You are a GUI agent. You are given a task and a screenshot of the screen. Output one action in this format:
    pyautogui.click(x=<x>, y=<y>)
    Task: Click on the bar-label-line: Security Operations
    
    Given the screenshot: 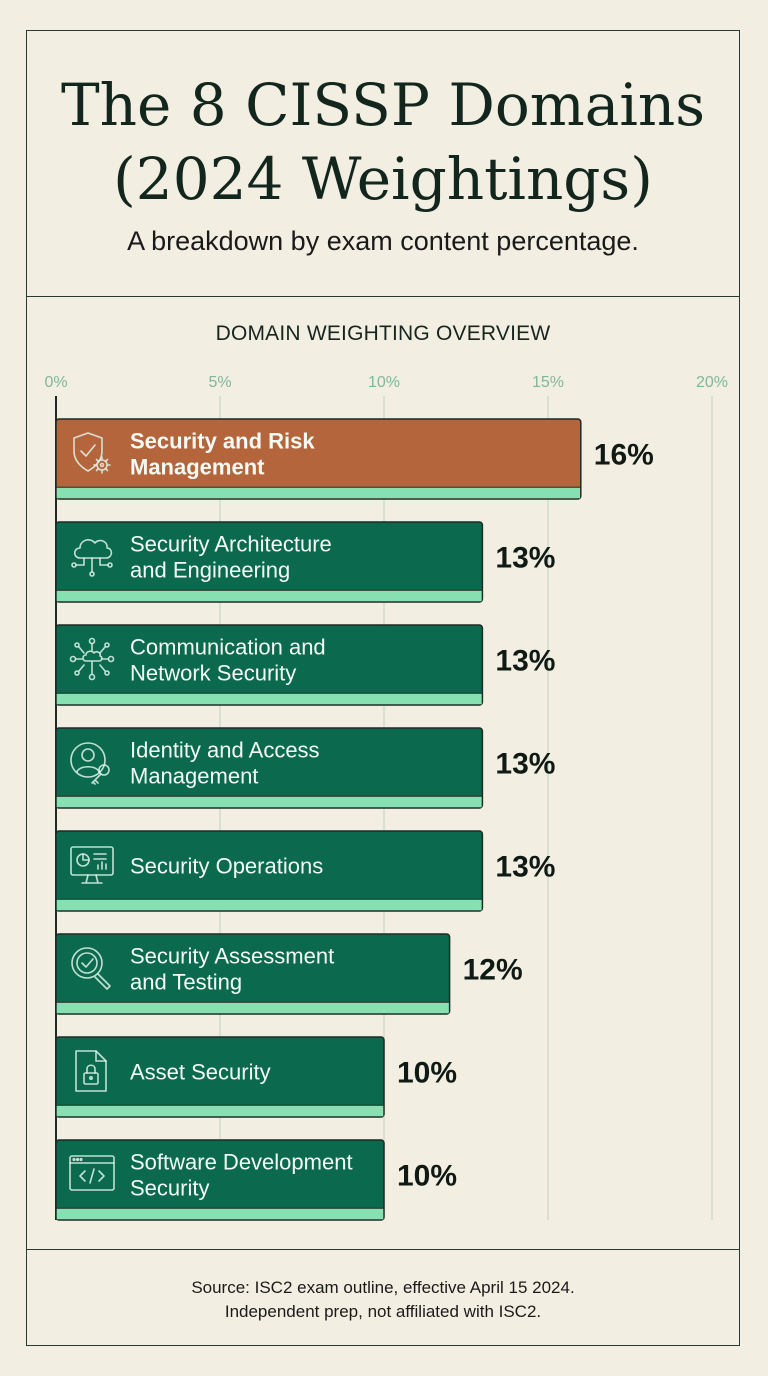 What is the action you would take?
    pyautogui.click(x=226, y=866)
    